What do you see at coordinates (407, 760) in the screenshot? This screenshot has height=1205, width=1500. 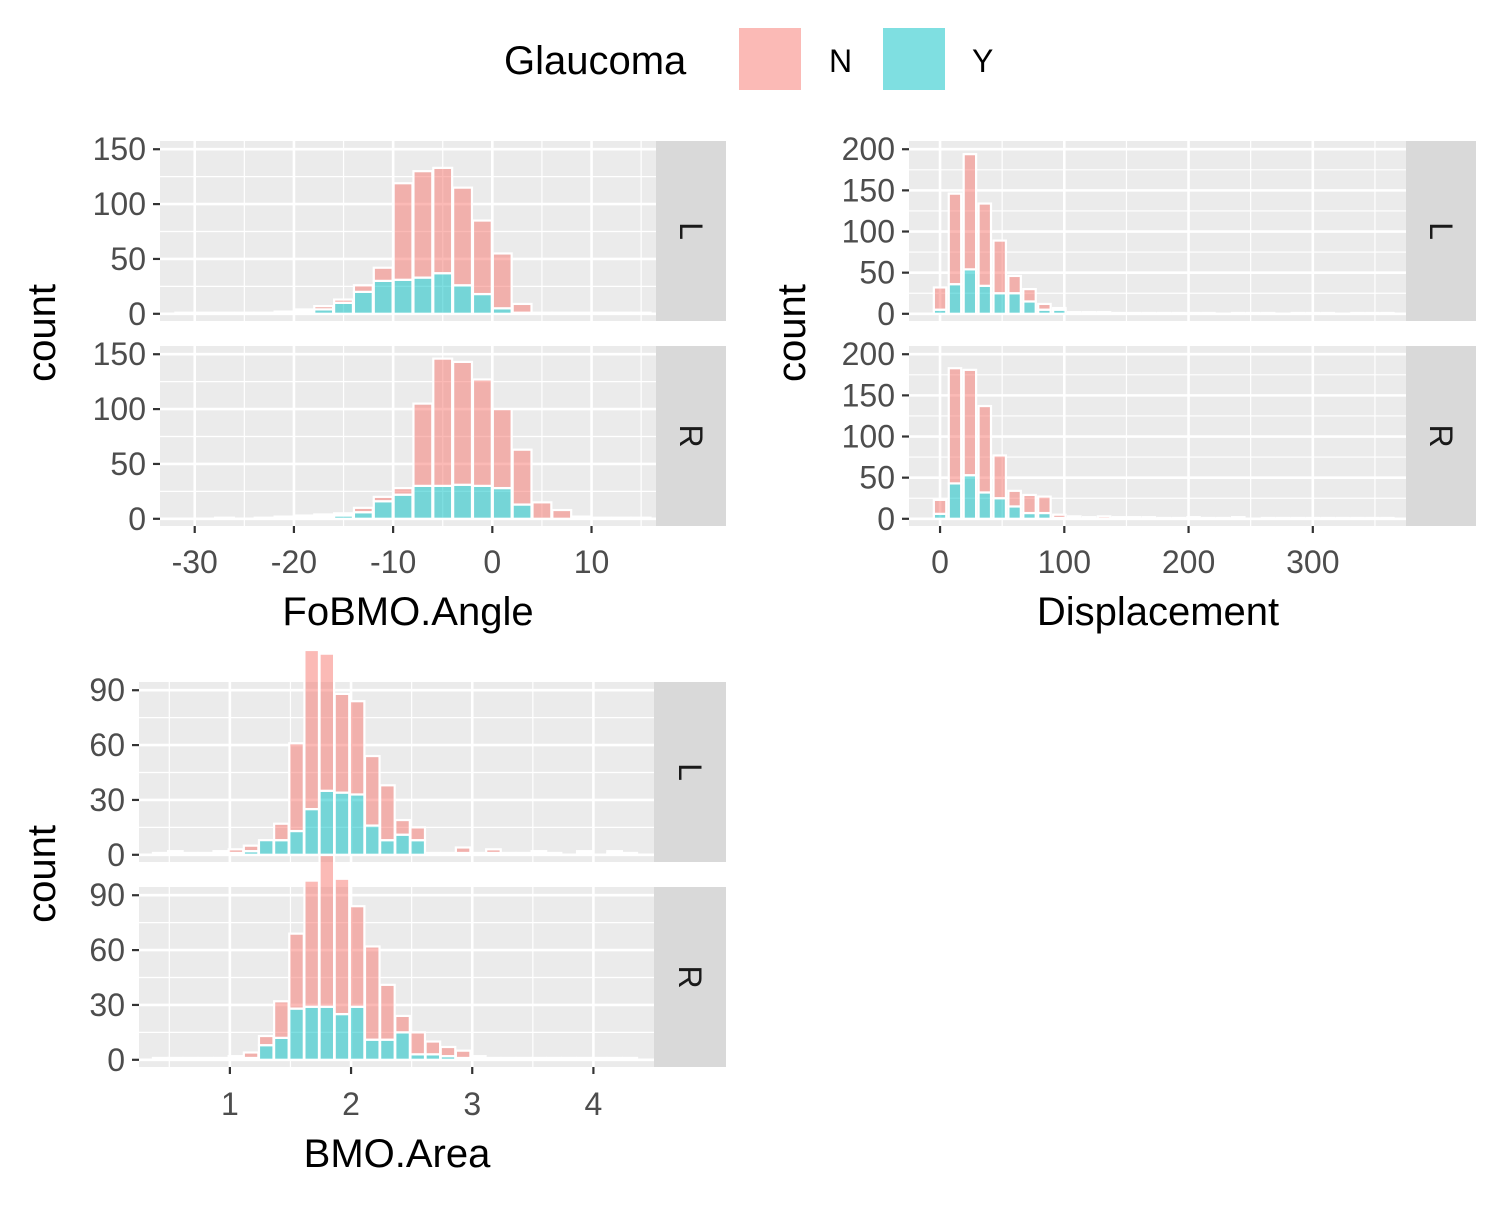 I see `facet-l: 0 30 60 90 L` at bounding box center [407, 760].